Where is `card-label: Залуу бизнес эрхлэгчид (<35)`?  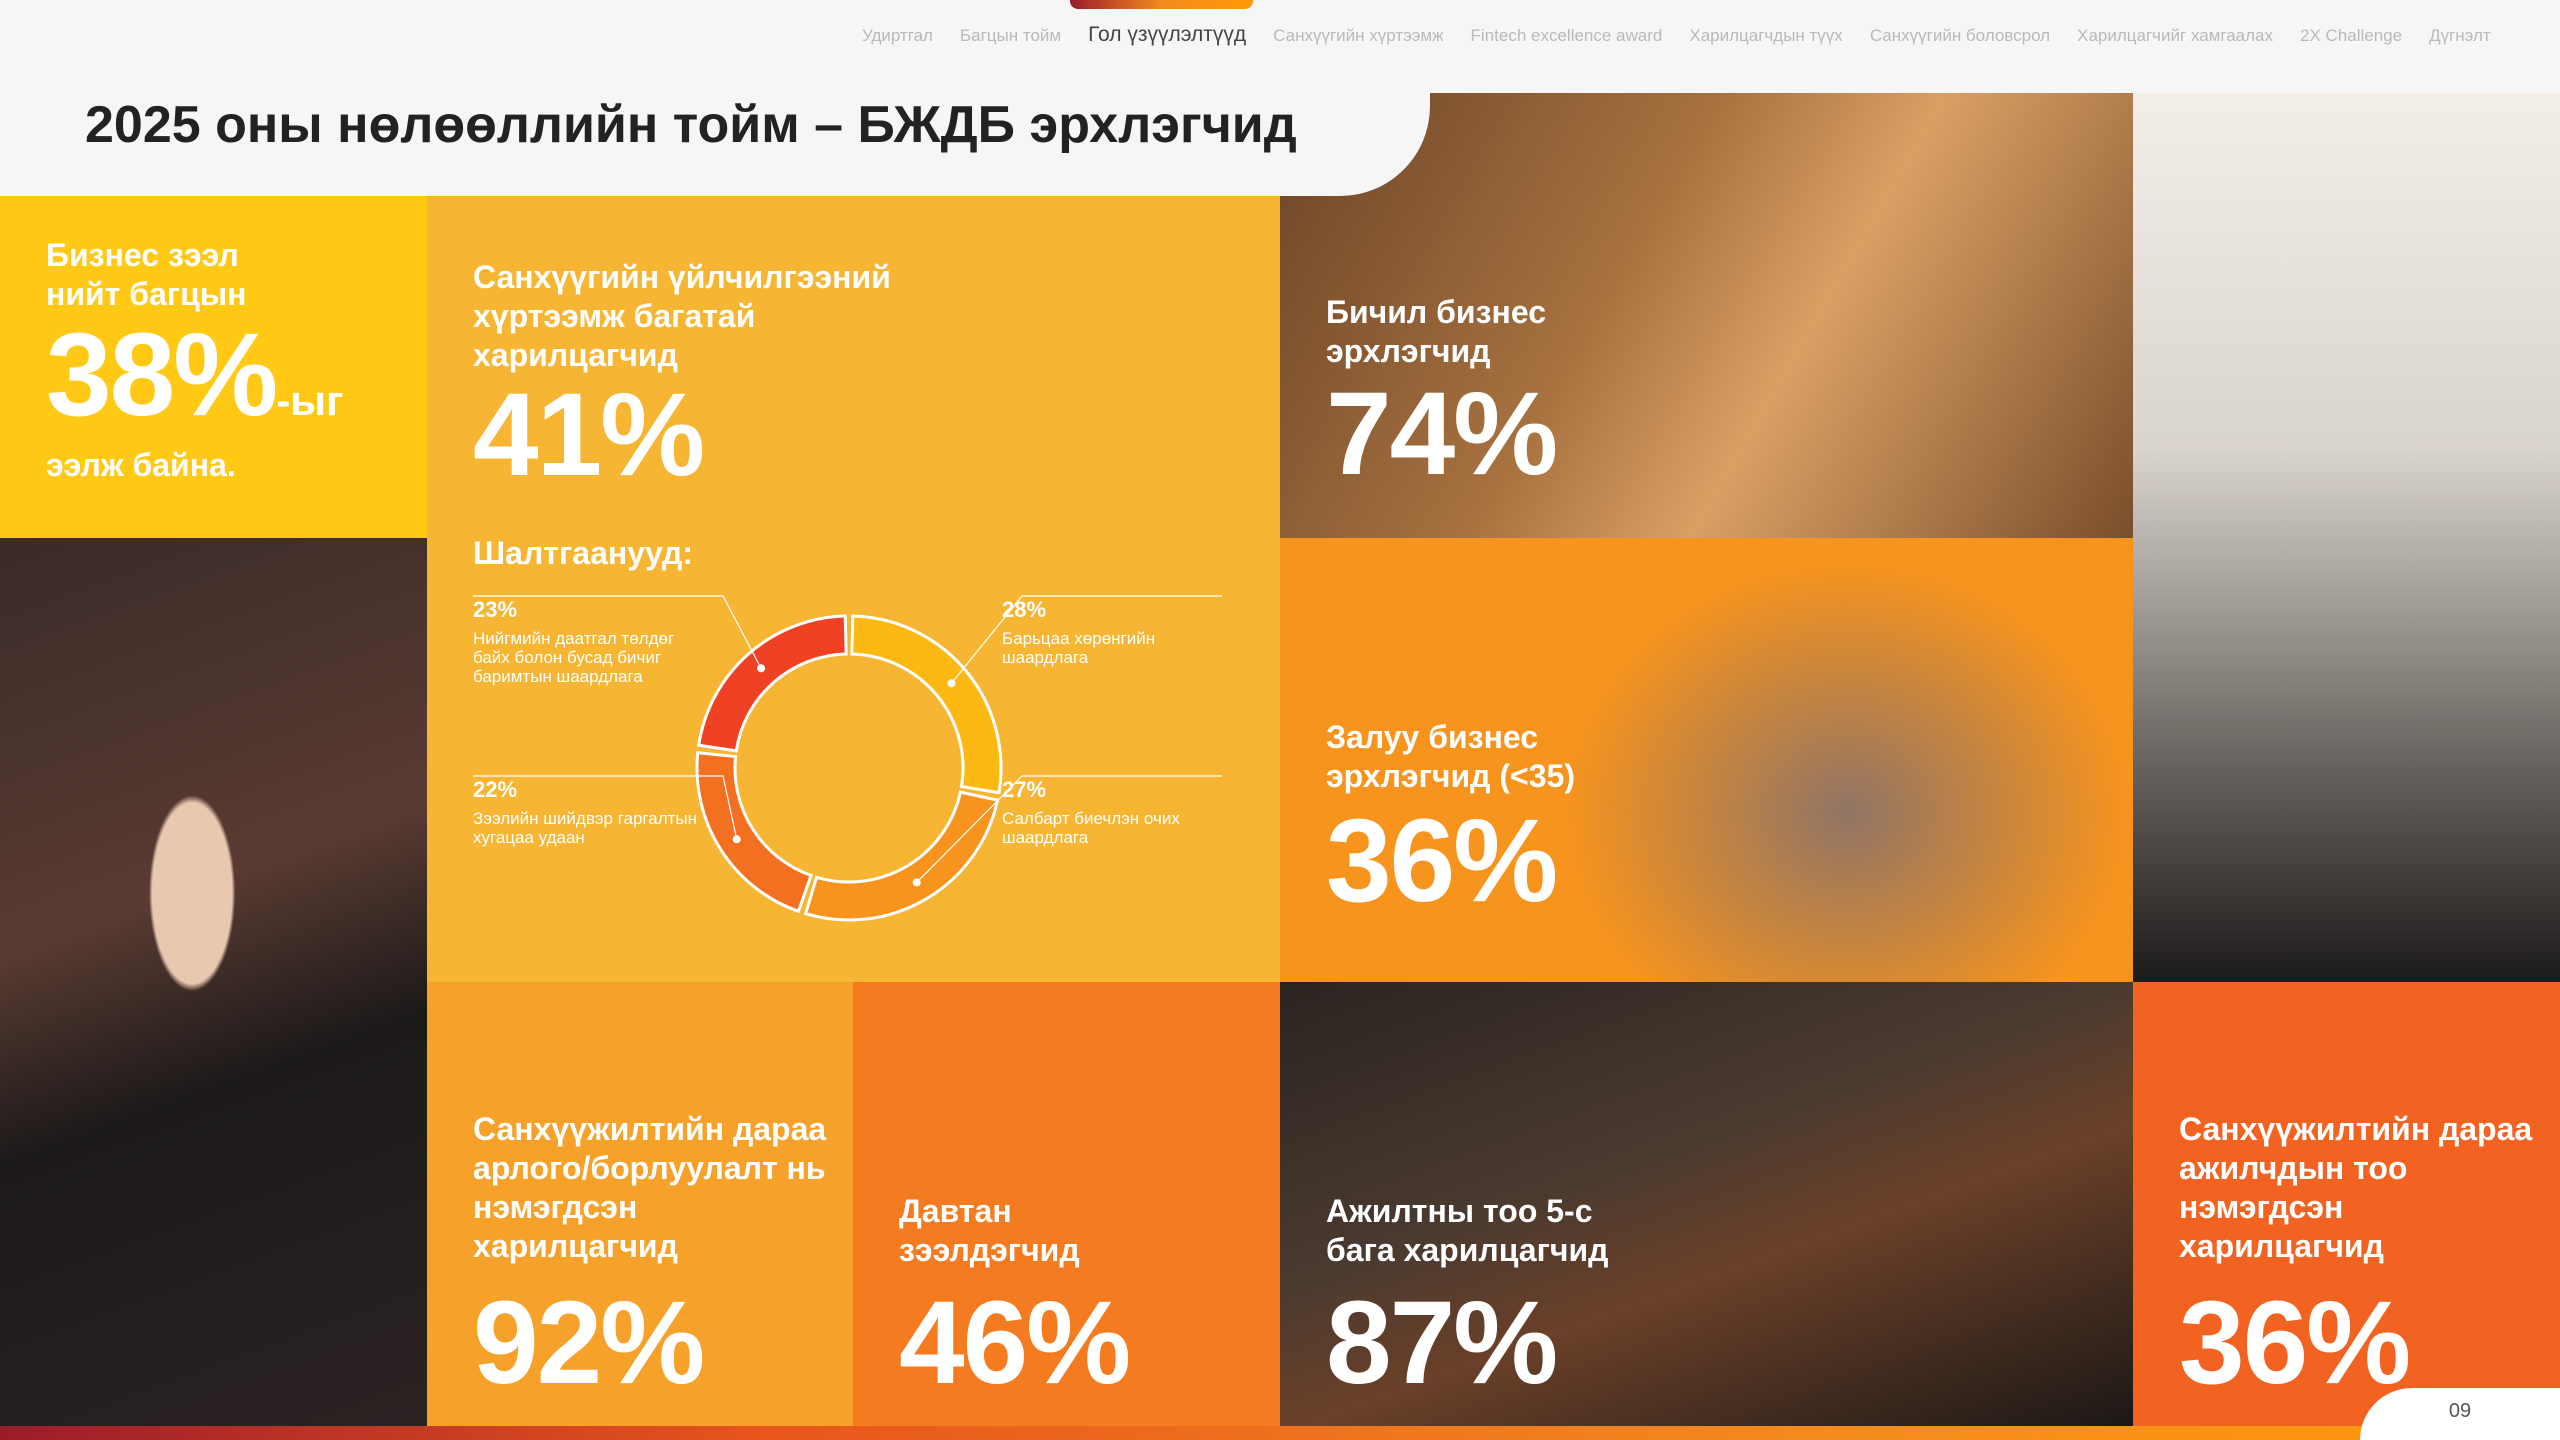
card-label: Залуу бизнес эрхлэгчид (<35) is located at coordinates (1450, 756).